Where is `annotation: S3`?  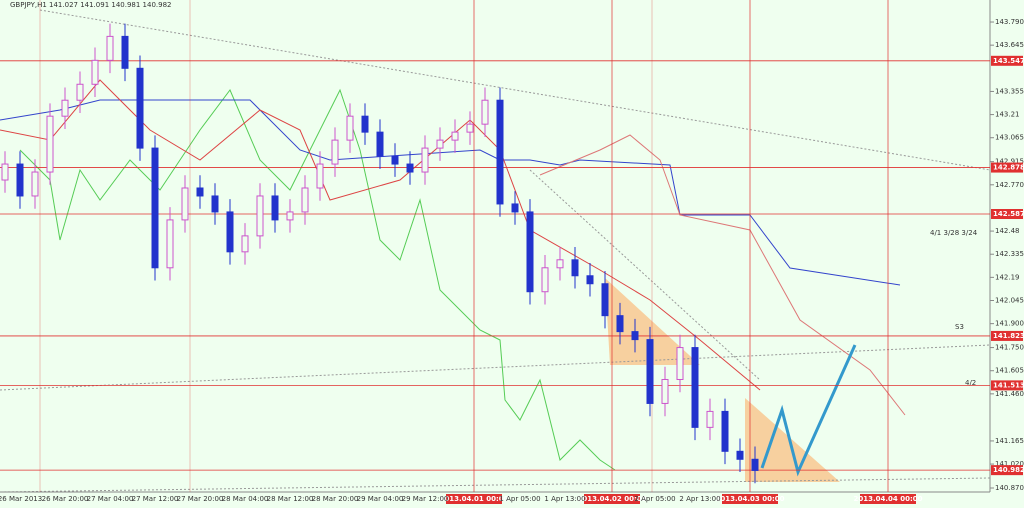
annotation: S3 is located at coordinates (959, 327).